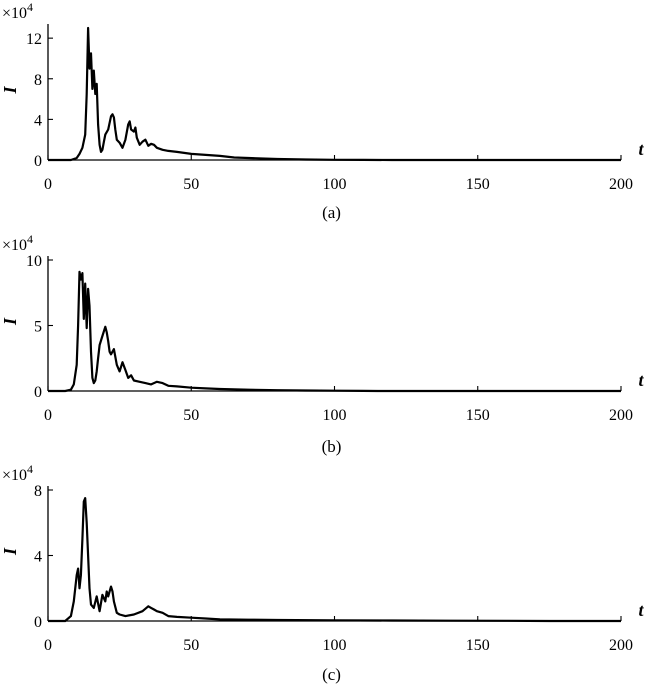  What do you see at coordinates (34, 261) in the screenshot?
I see `y-tick-label: 10` at bounding box center [34, 261].